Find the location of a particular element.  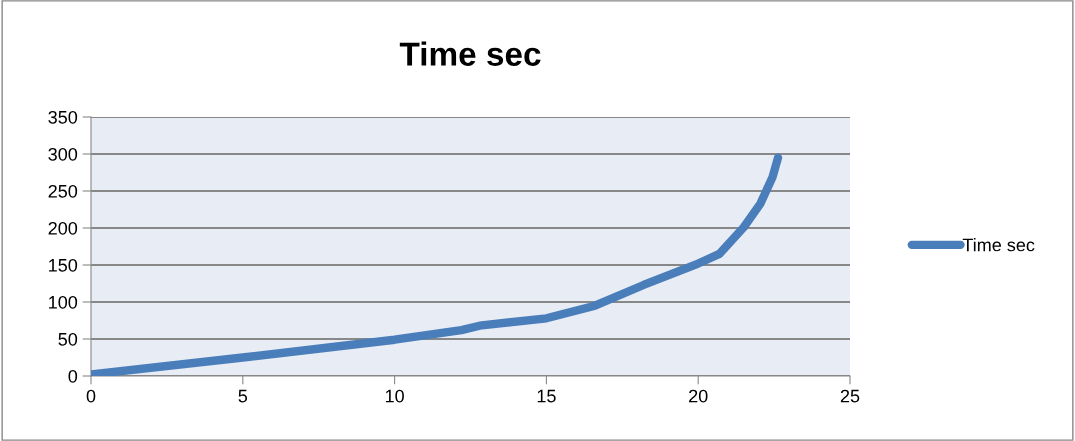

y-tick-label: 50 is located at coordinates (68, 339).